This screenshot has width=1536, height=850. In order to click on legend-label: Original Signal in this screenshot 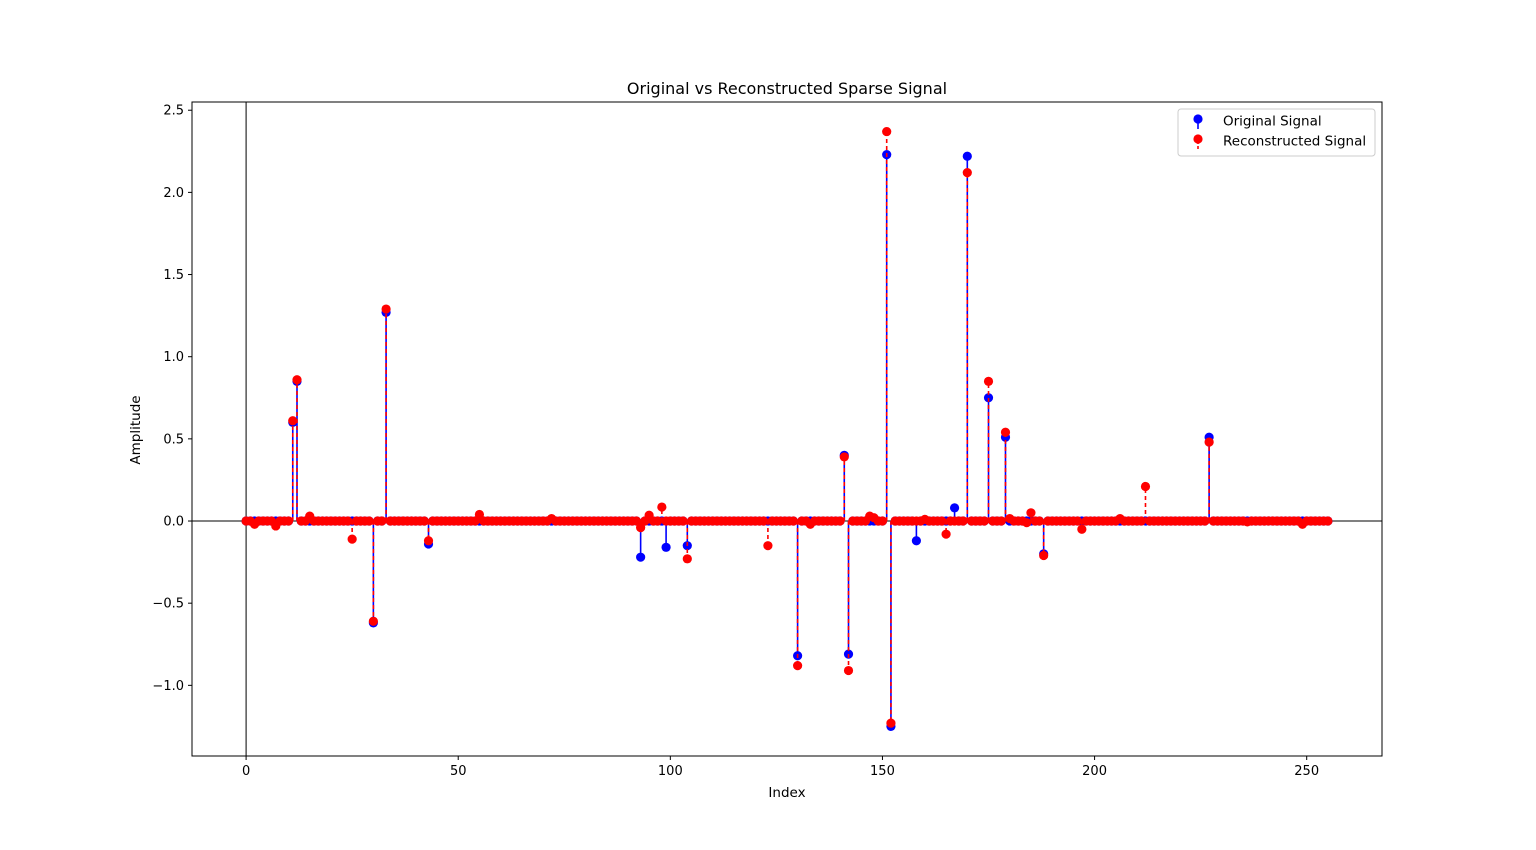, I will do `click(1272, 122)`.